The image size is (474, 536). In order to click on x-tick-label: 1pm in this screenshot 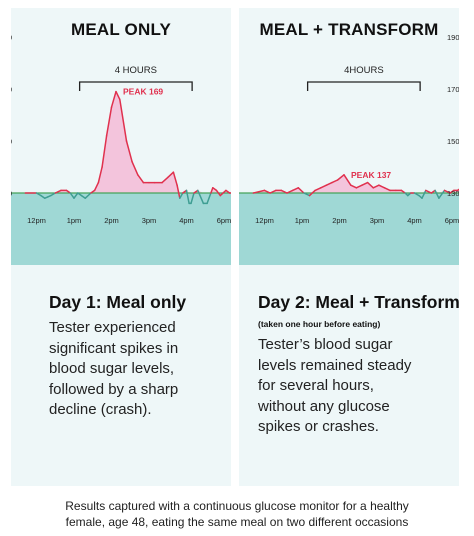, I will do `click(302, 220)`.